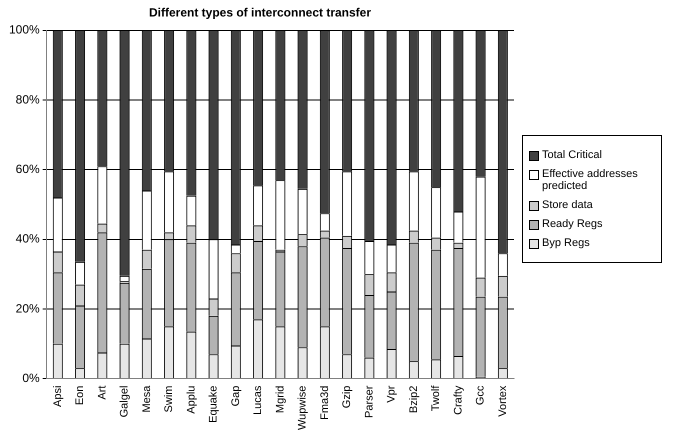 The height and width of the screenshot is (433, 677). What do you see at coordinates (347, 397) in the screenshot?
I see `x-tick-label: Gzip` at bounding box center [347, 397].